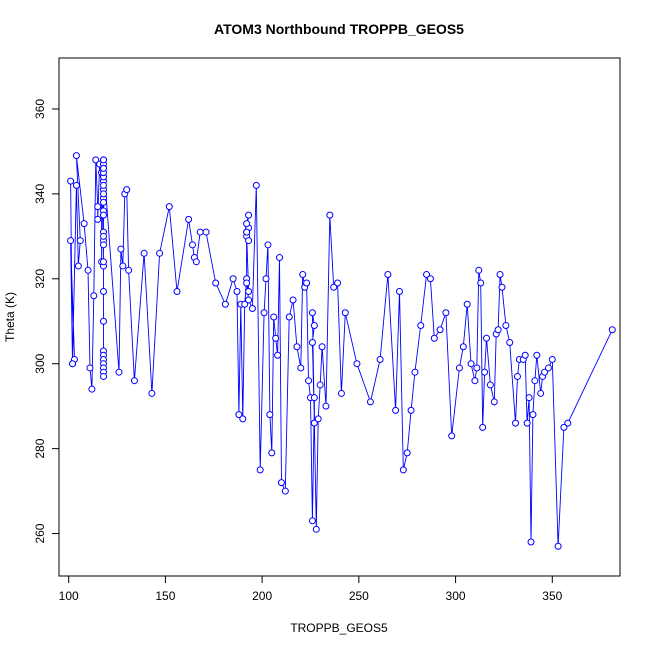  Describe the element at coordinates (69, 596) in the screenshot. I see `x-tick-label: 100` at that location.